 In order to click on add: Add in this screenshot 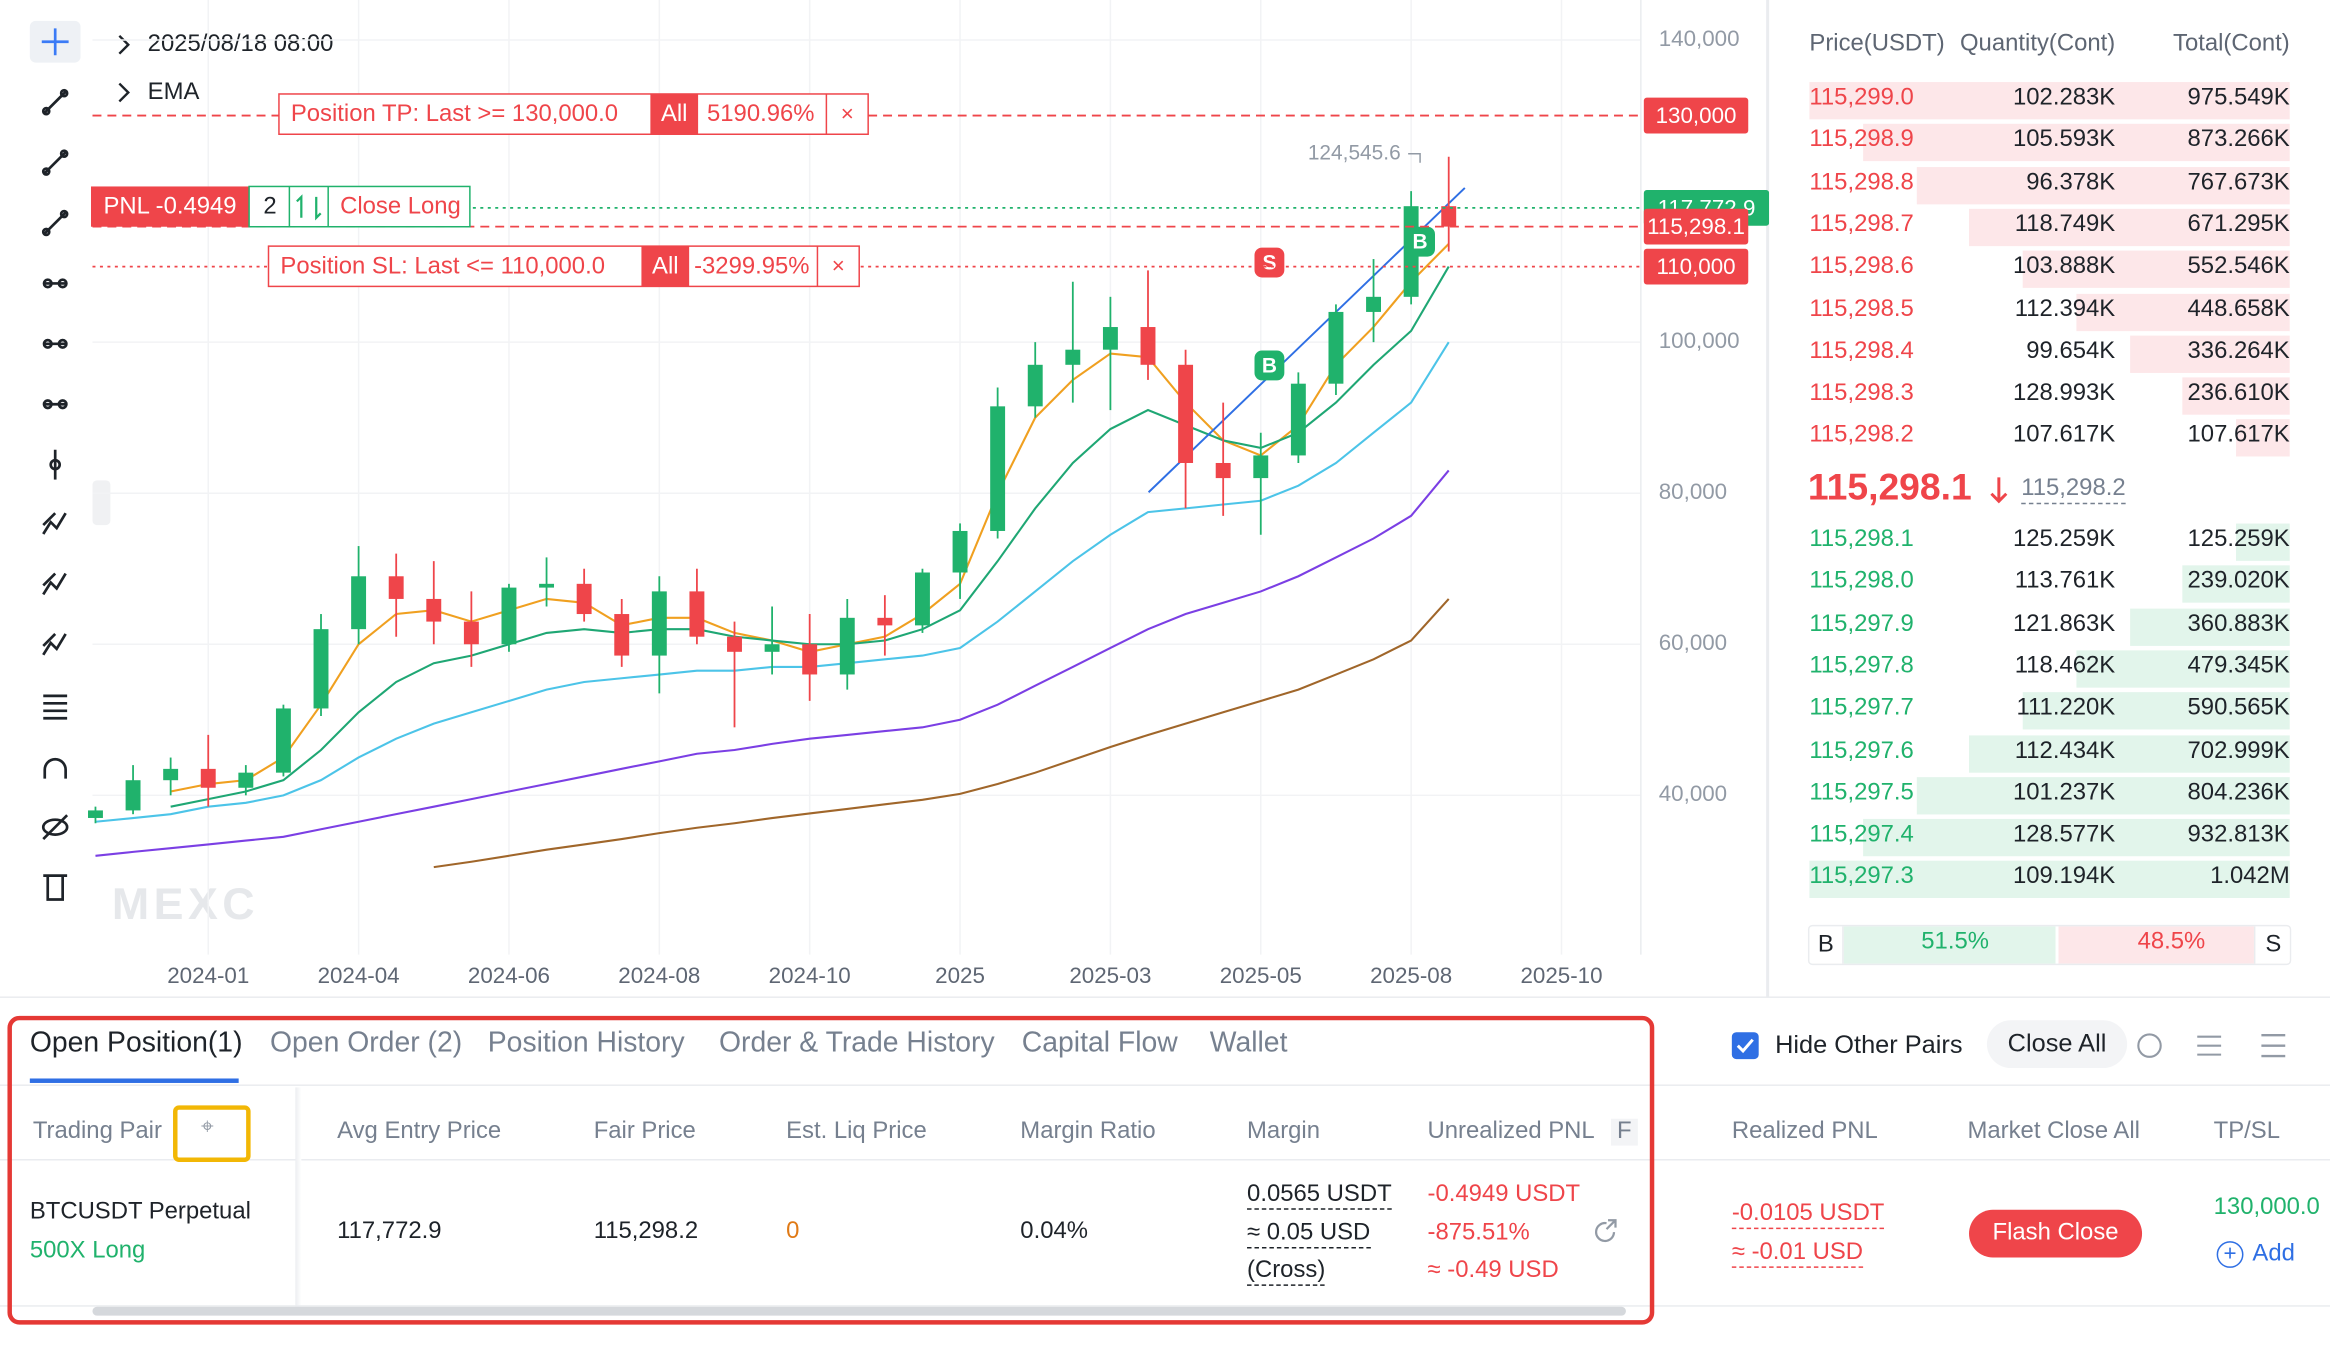, I will do `click(2273, 1254)`.